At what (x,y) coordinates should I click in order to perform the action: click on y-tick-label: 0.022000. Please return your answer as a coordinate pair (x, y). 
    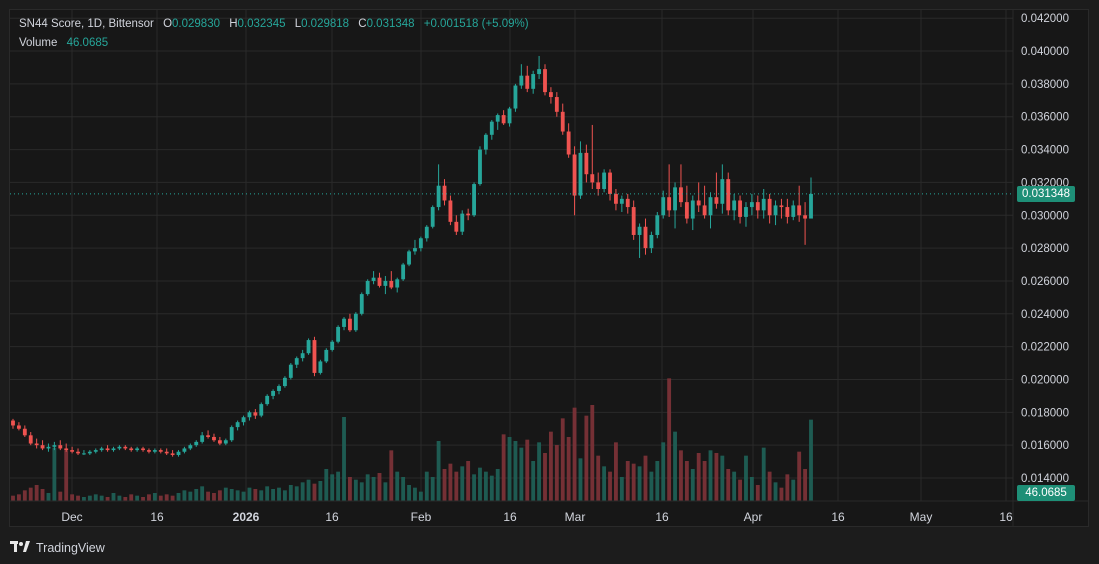
    Looking at the image, I should click on (1045, 348).